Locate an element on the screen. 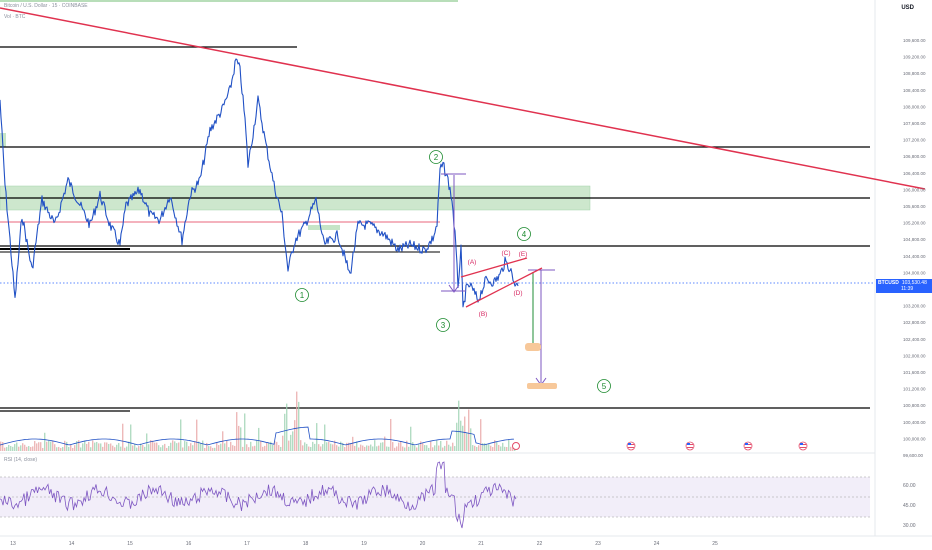  triangle-lower-line is located at coordinates (504, 287).